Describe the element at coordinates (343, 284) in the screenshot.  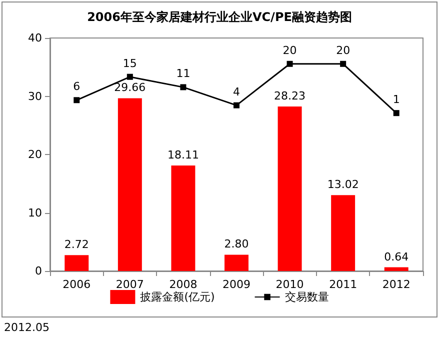
I see `x-tick-label: 2011` at that location.